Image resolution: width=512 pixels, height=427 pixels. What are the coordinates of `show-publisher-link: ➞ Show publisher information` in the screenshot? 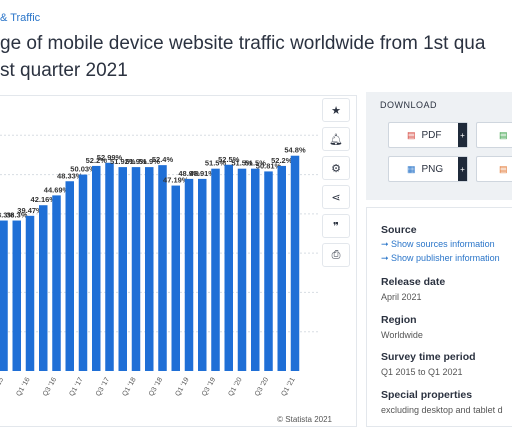 It's located at (440, 258).